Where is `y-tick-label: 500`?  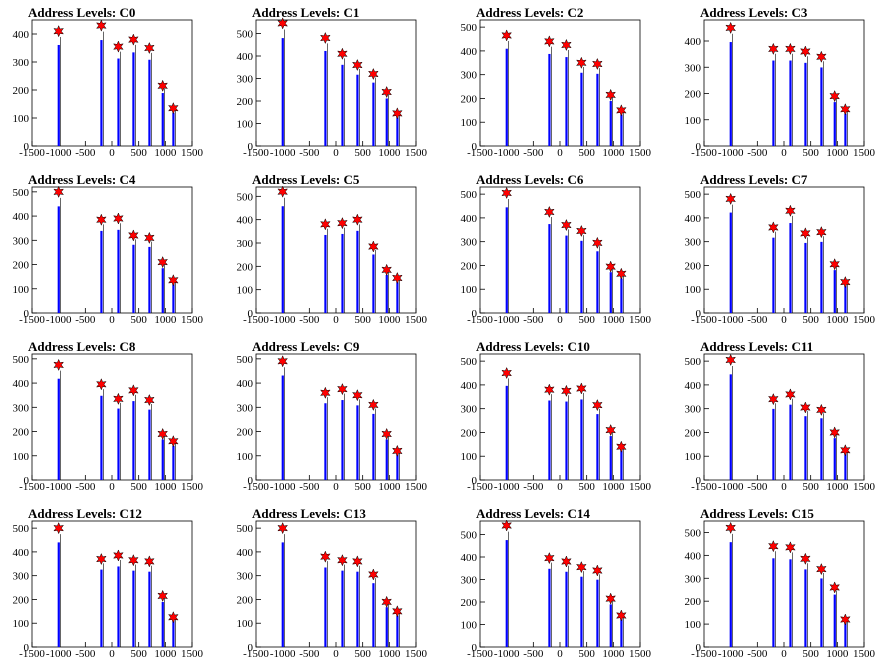 y-tick-label: 500 is located at coordinates (469, 362).